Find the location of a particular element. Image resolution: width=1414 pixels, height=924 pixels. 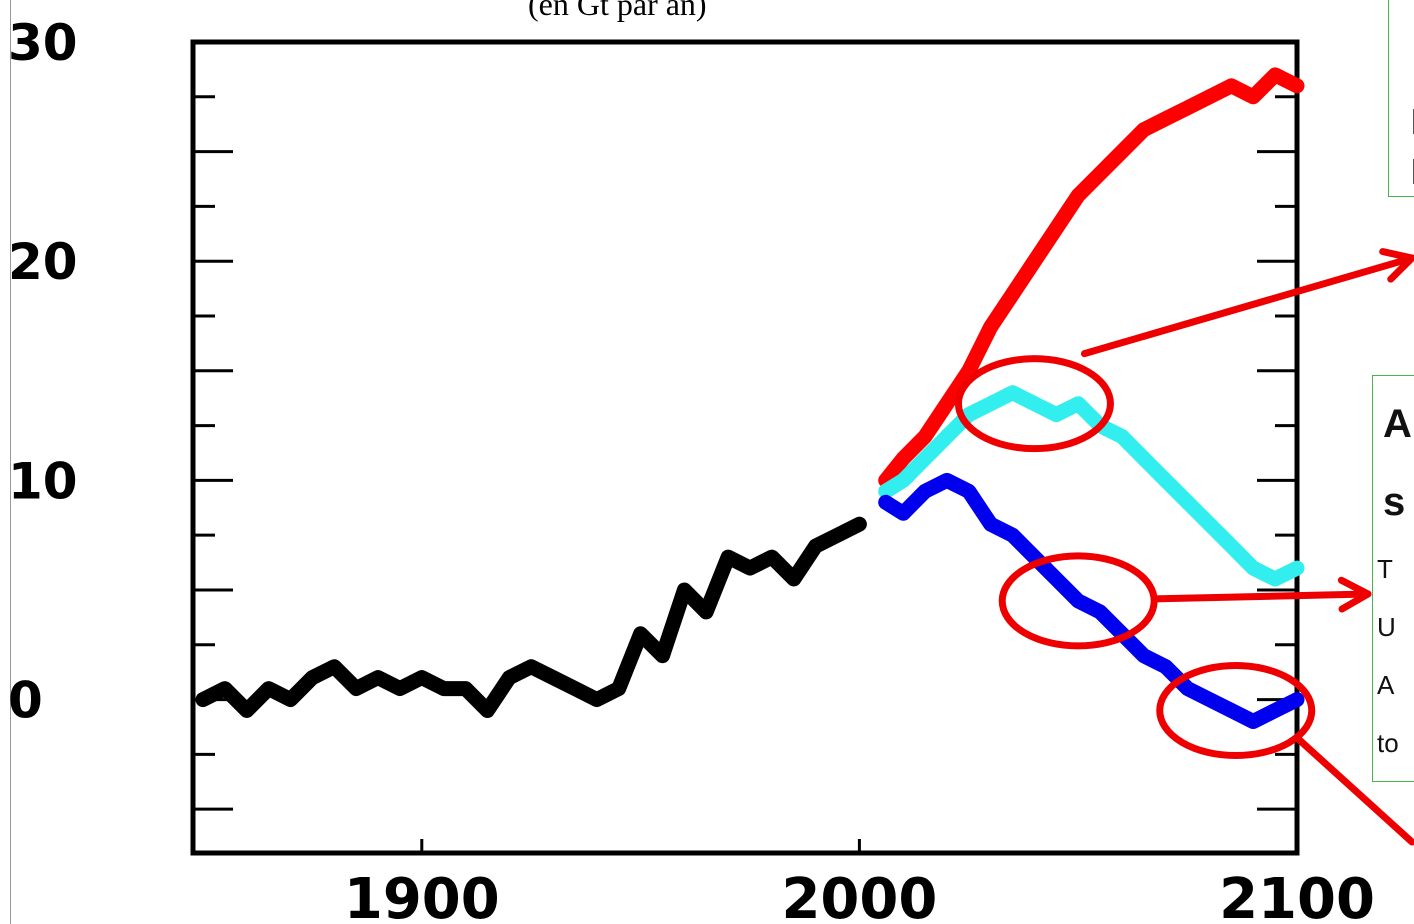

callout-box-right: A s T U A to is located at coordinates (1393, 578).